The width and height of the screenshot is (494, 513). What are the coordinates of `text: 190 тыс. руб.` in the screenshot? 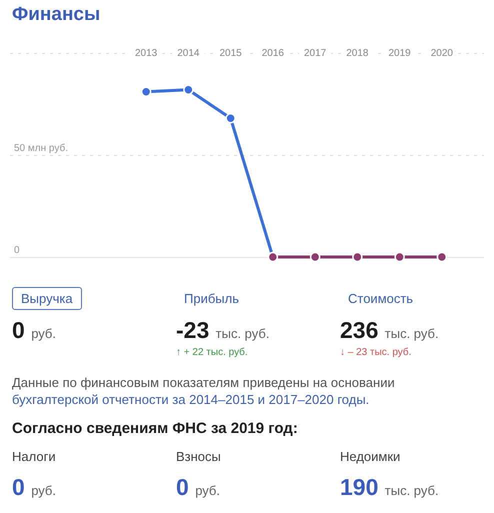 It's located at (389, 487).